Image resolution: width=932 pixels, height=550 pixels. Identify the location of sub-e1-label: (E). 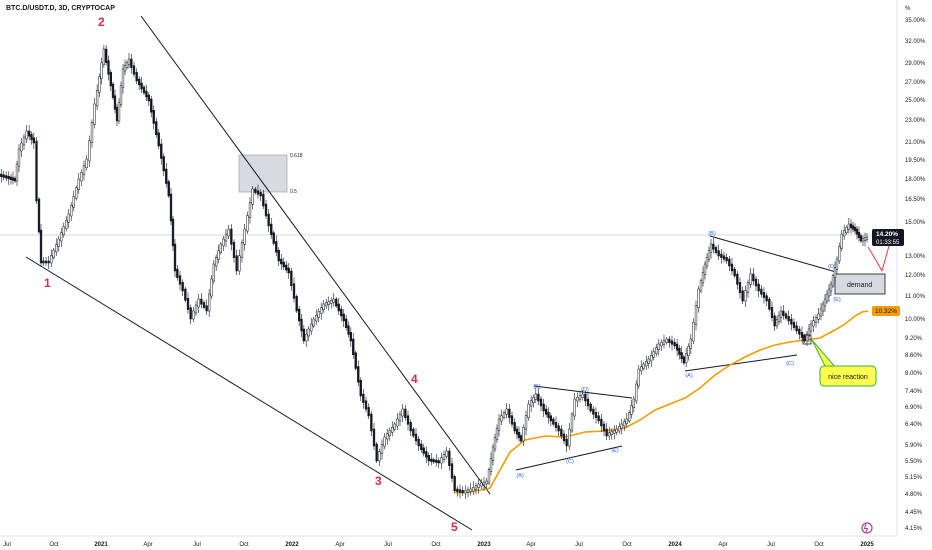
(615, 451).